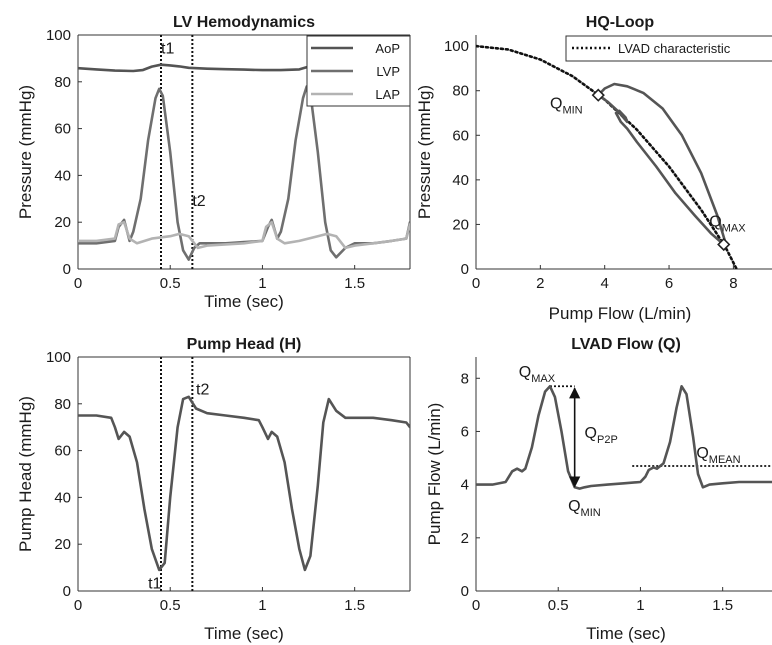  I want to click on legend-label-lvp: LVP, so click(388, 71).